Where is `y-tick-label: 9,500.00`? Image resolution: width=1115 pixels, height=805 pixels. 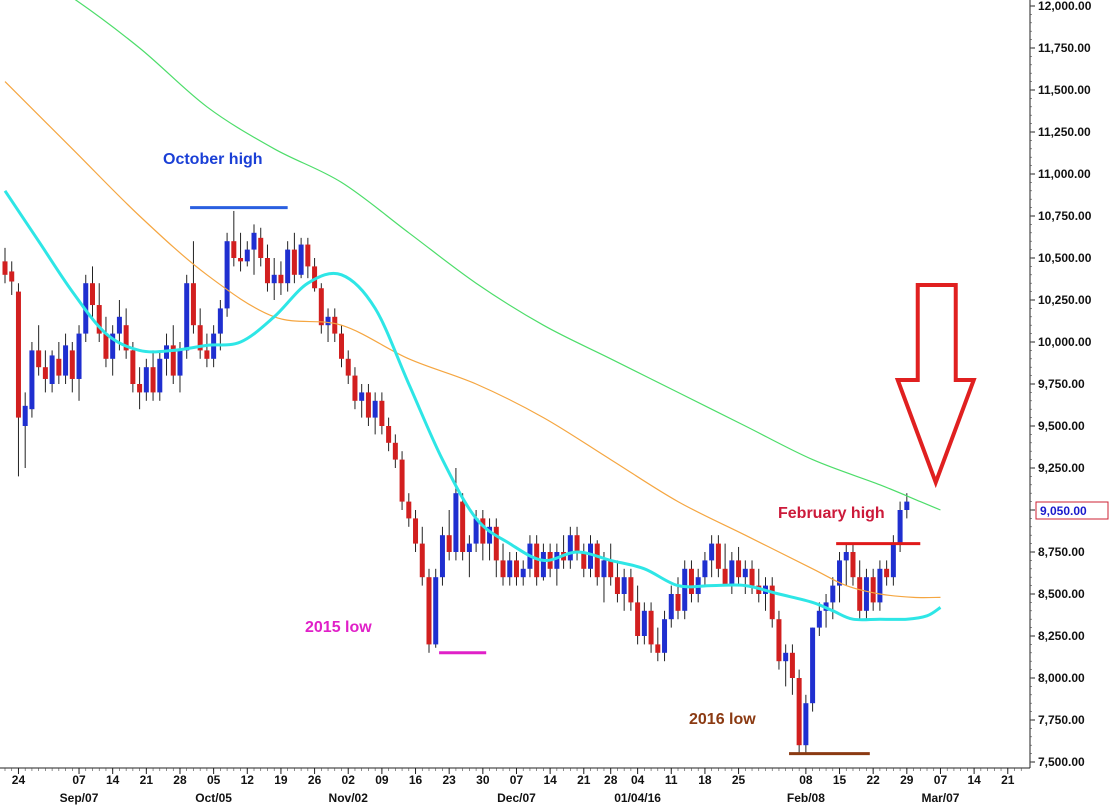 y-tick-label: 9,500.00 is located at coordinates (1061, 426).